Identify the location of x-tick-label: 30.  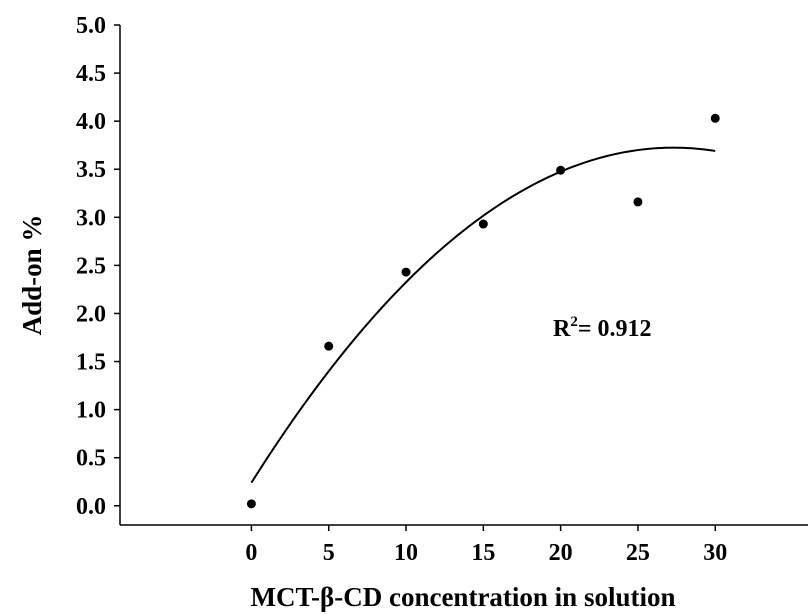
(715, 553).